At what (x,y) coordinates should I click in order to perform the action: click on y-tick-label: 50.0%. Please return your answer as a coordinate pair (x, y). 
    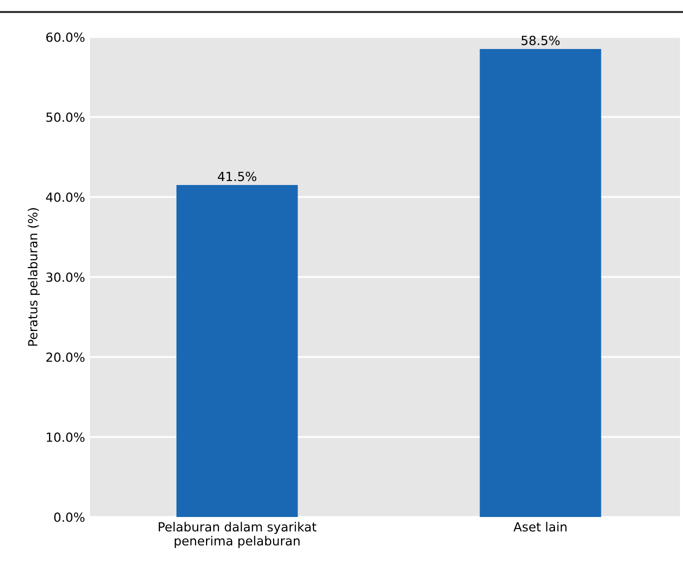
    Looking at the image, I should click on (65, 117).